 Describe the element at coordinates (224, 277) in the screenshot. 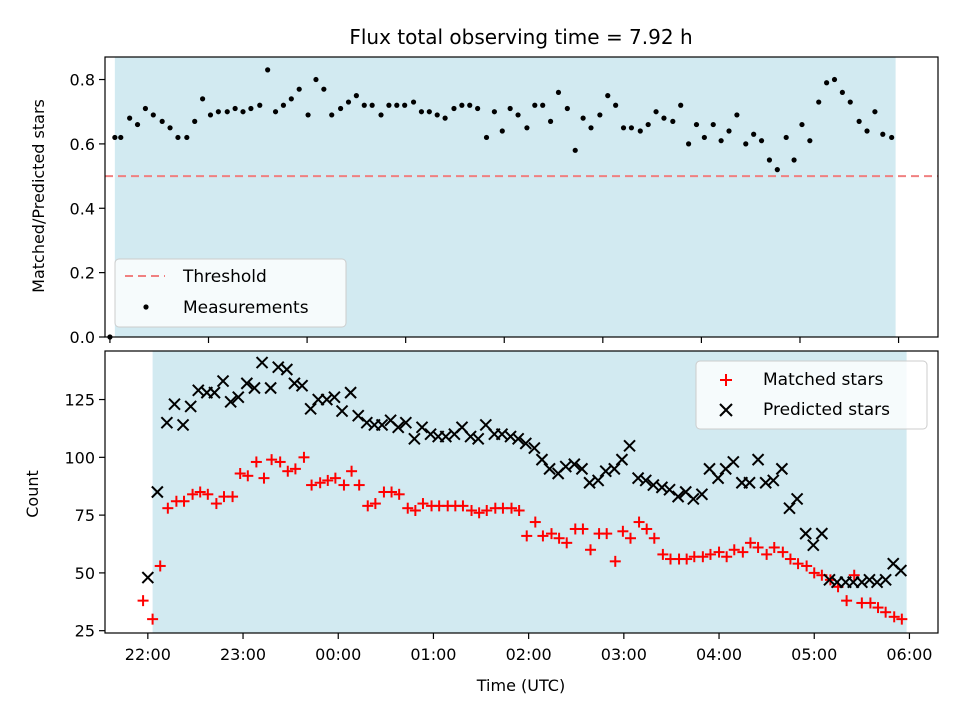

I see `threshold-legend-label: Threshold` at that location.